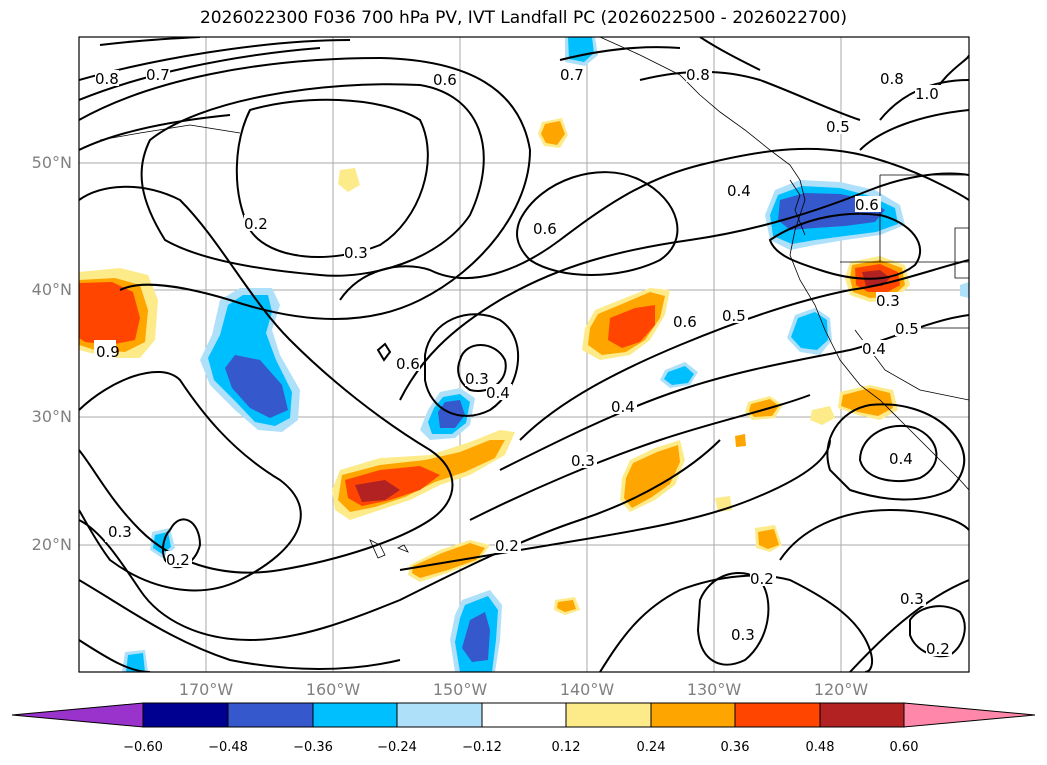 This screenshot has width=1047, height=765. What do you see at coordinates (77, 715) in the screenshot?
I see `colorbar-extend-low` at bounding box center [77, 715].